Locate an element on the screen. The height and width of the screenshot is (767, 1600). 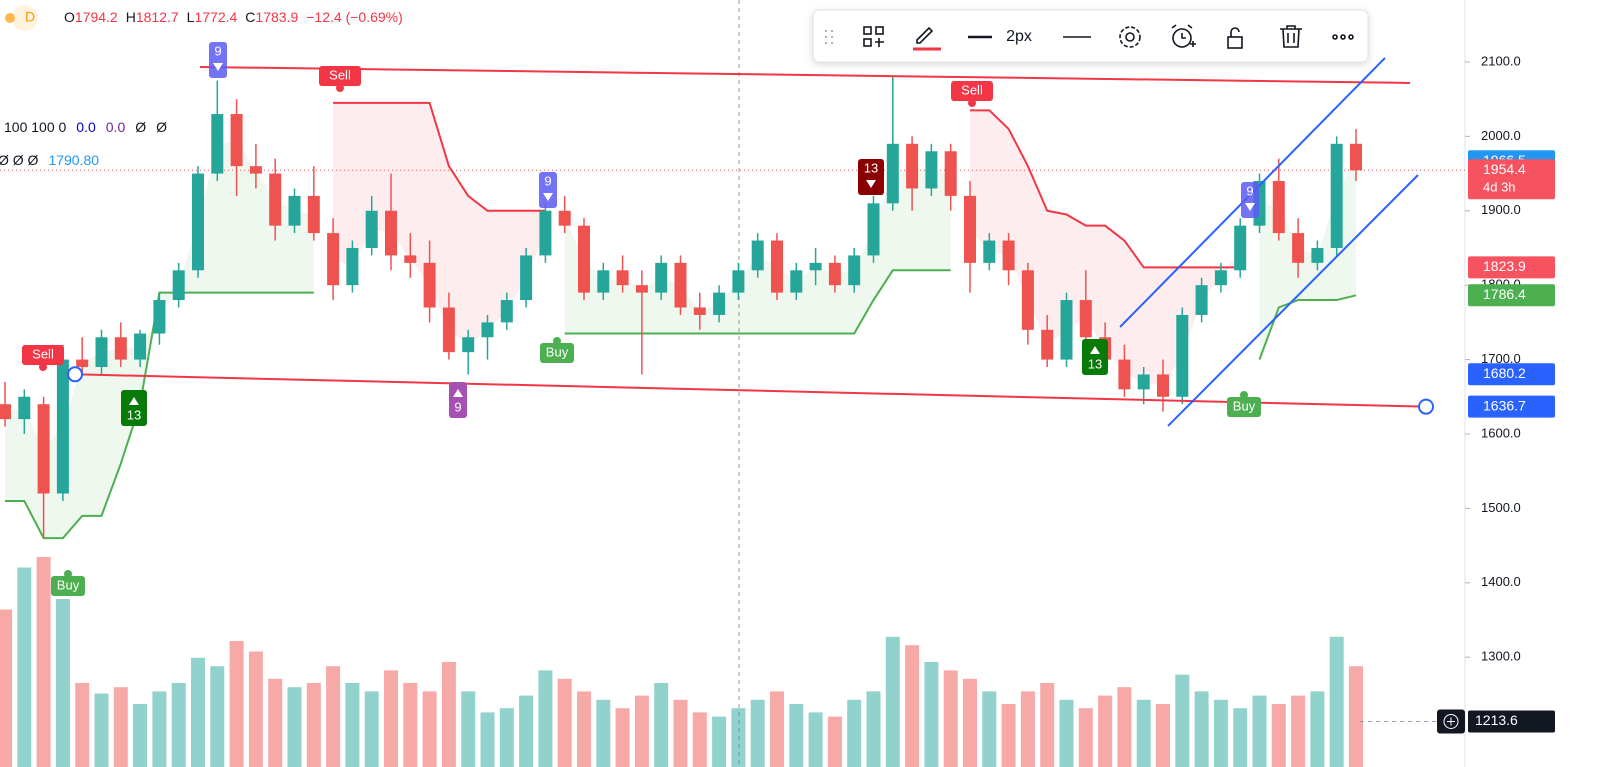
price-tag-label: 1636.7 is located at coordinates (1504, 405).